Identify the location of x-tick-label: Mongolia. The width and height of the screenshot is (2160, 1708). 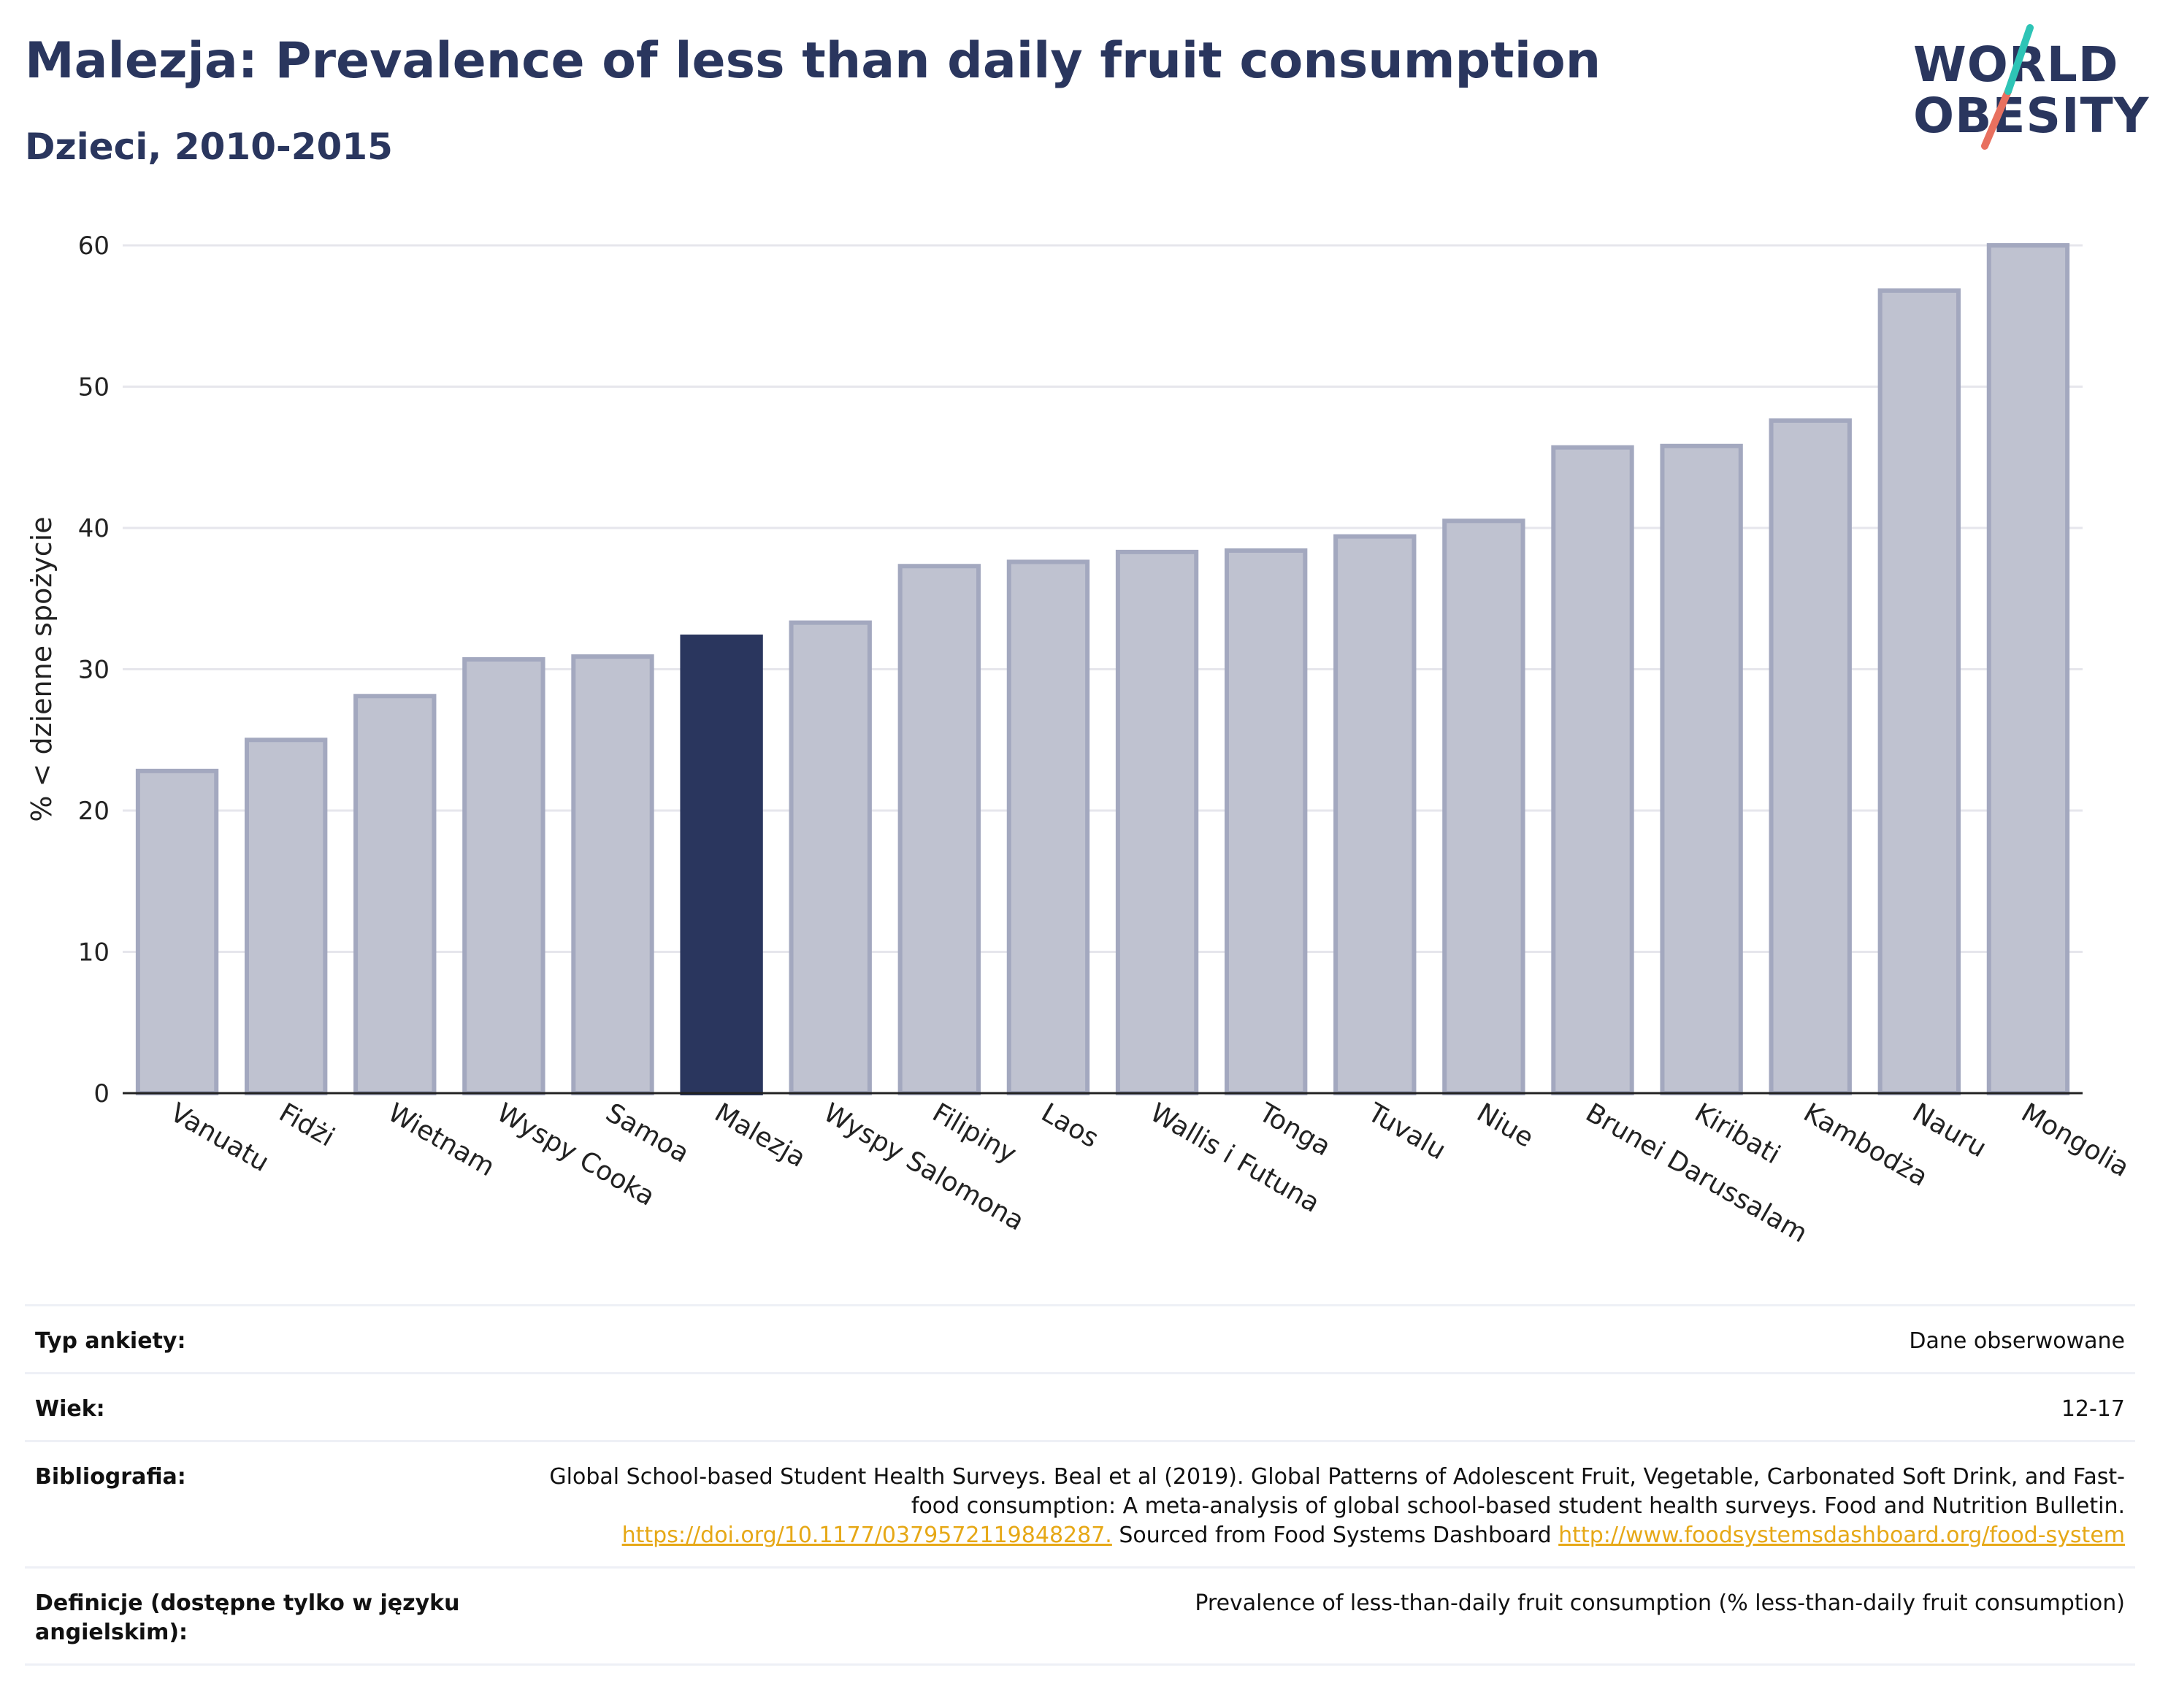
(2075, 1140).